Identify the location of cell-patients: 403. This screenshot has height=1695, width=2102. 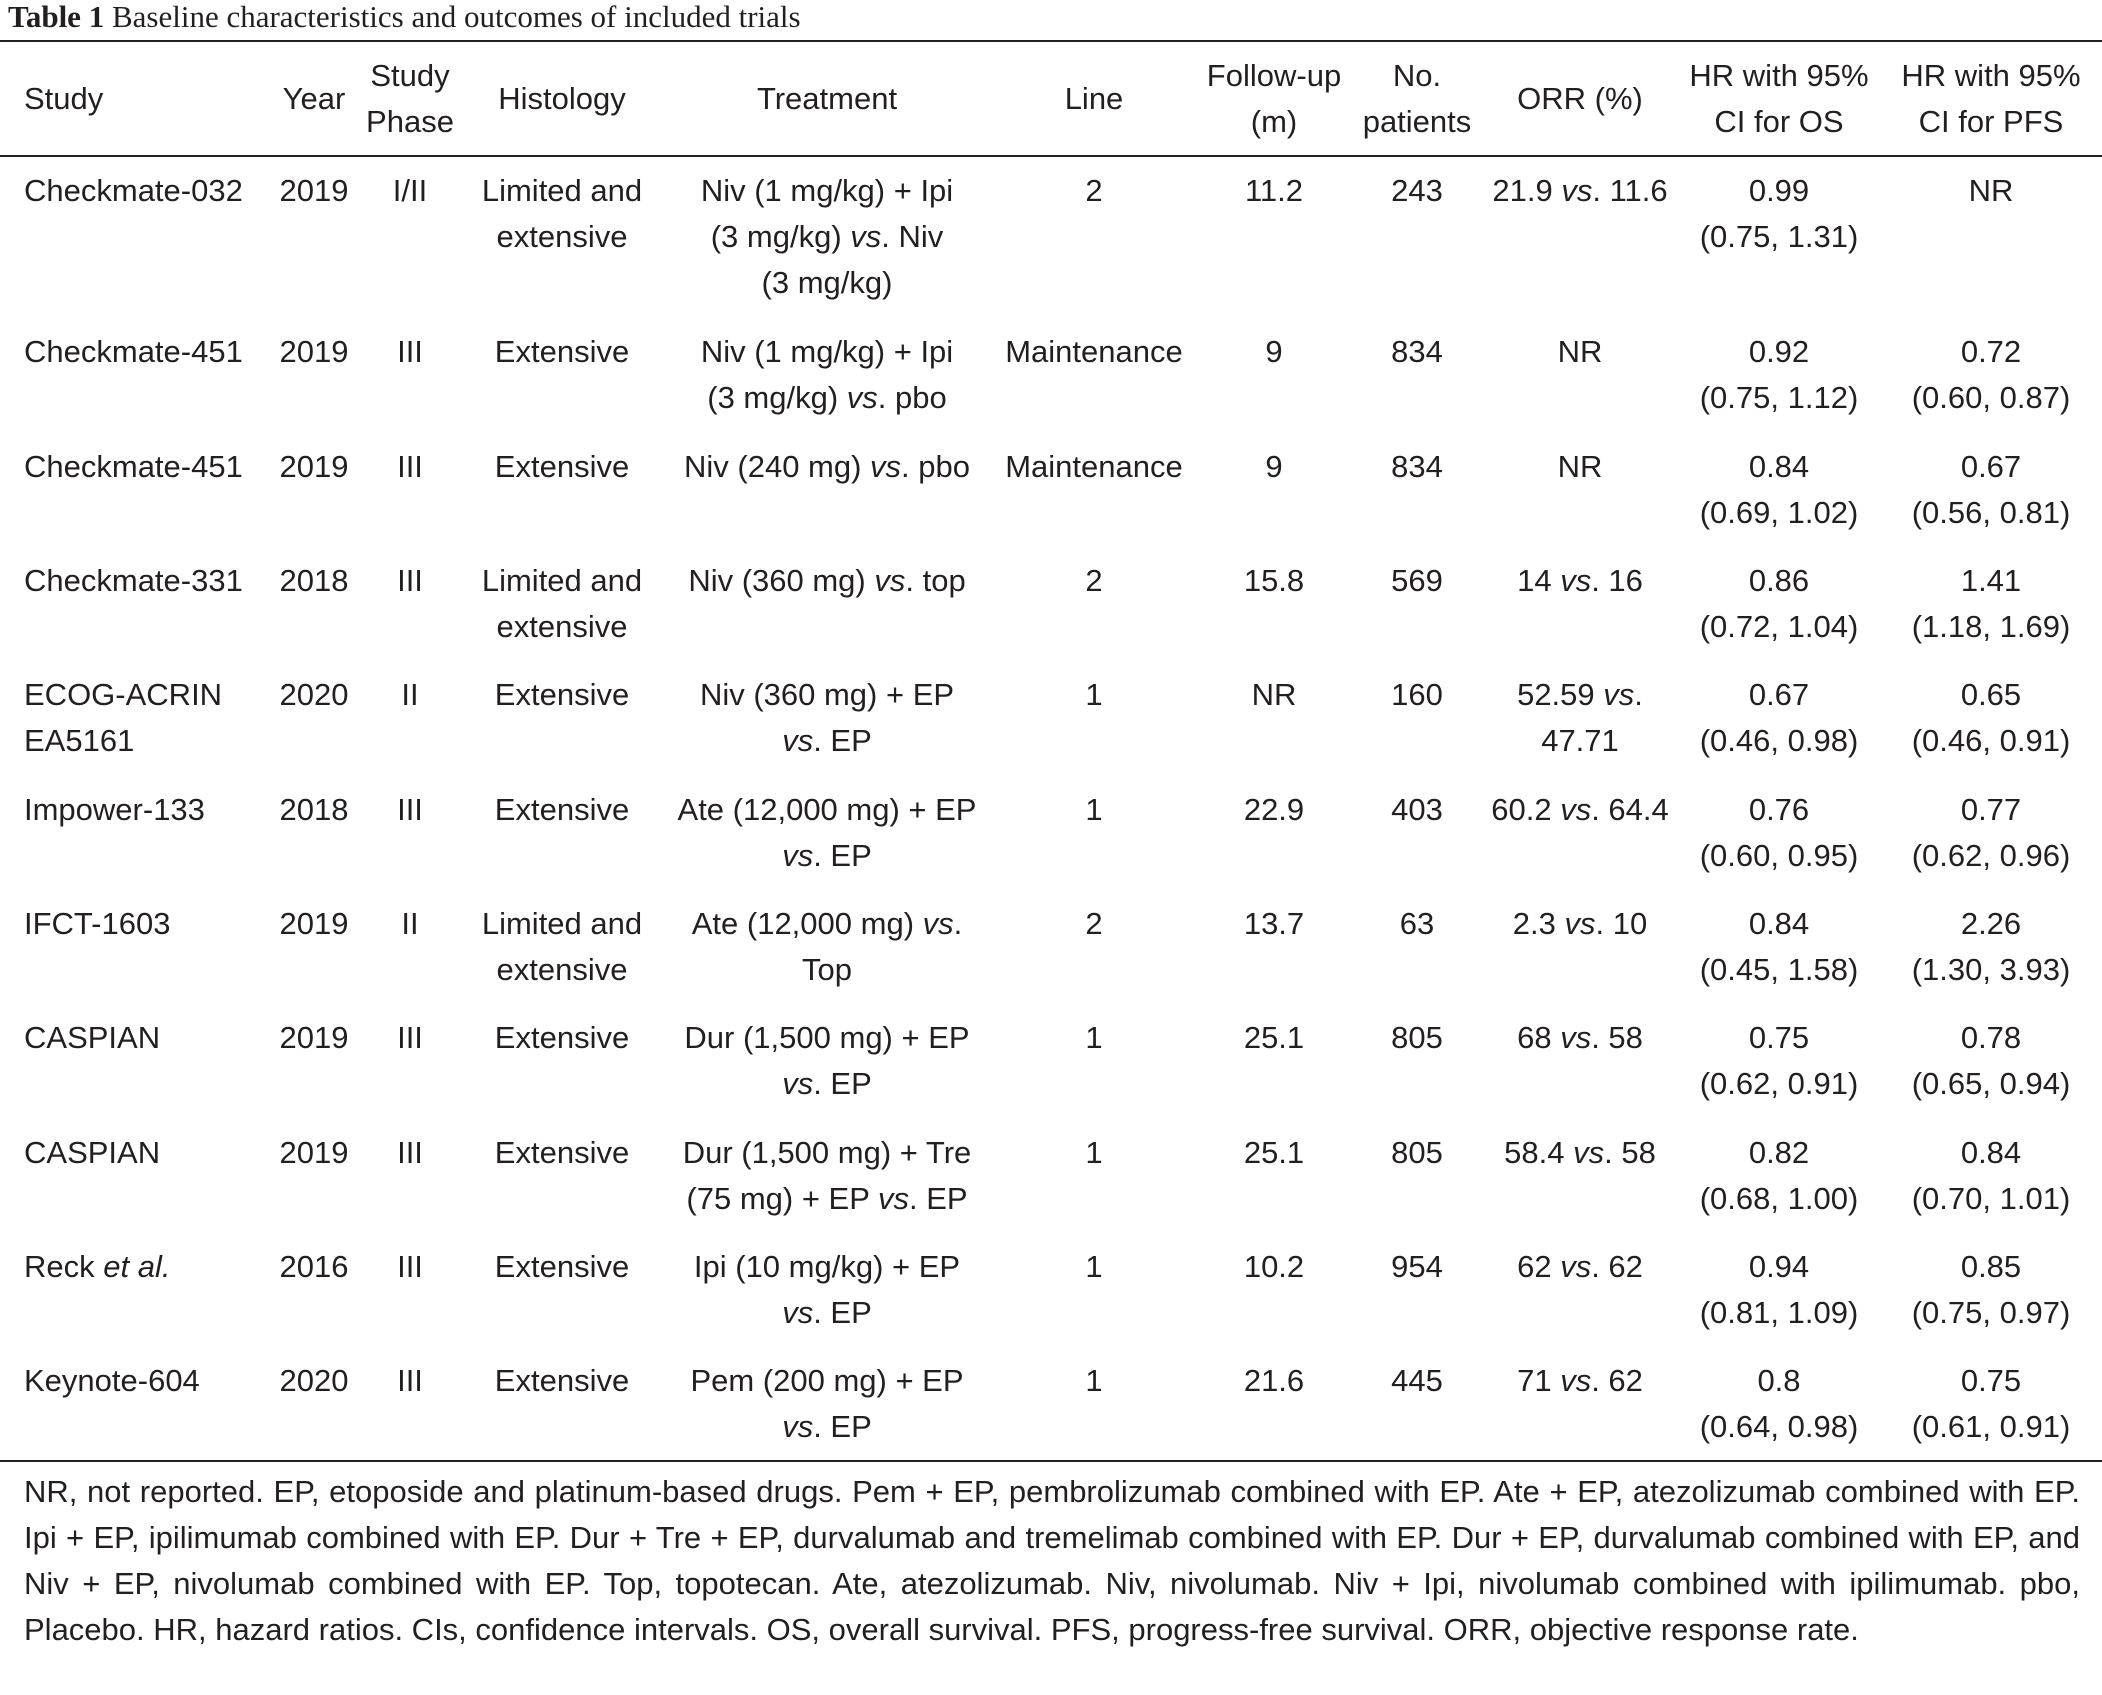
(1417, 810).